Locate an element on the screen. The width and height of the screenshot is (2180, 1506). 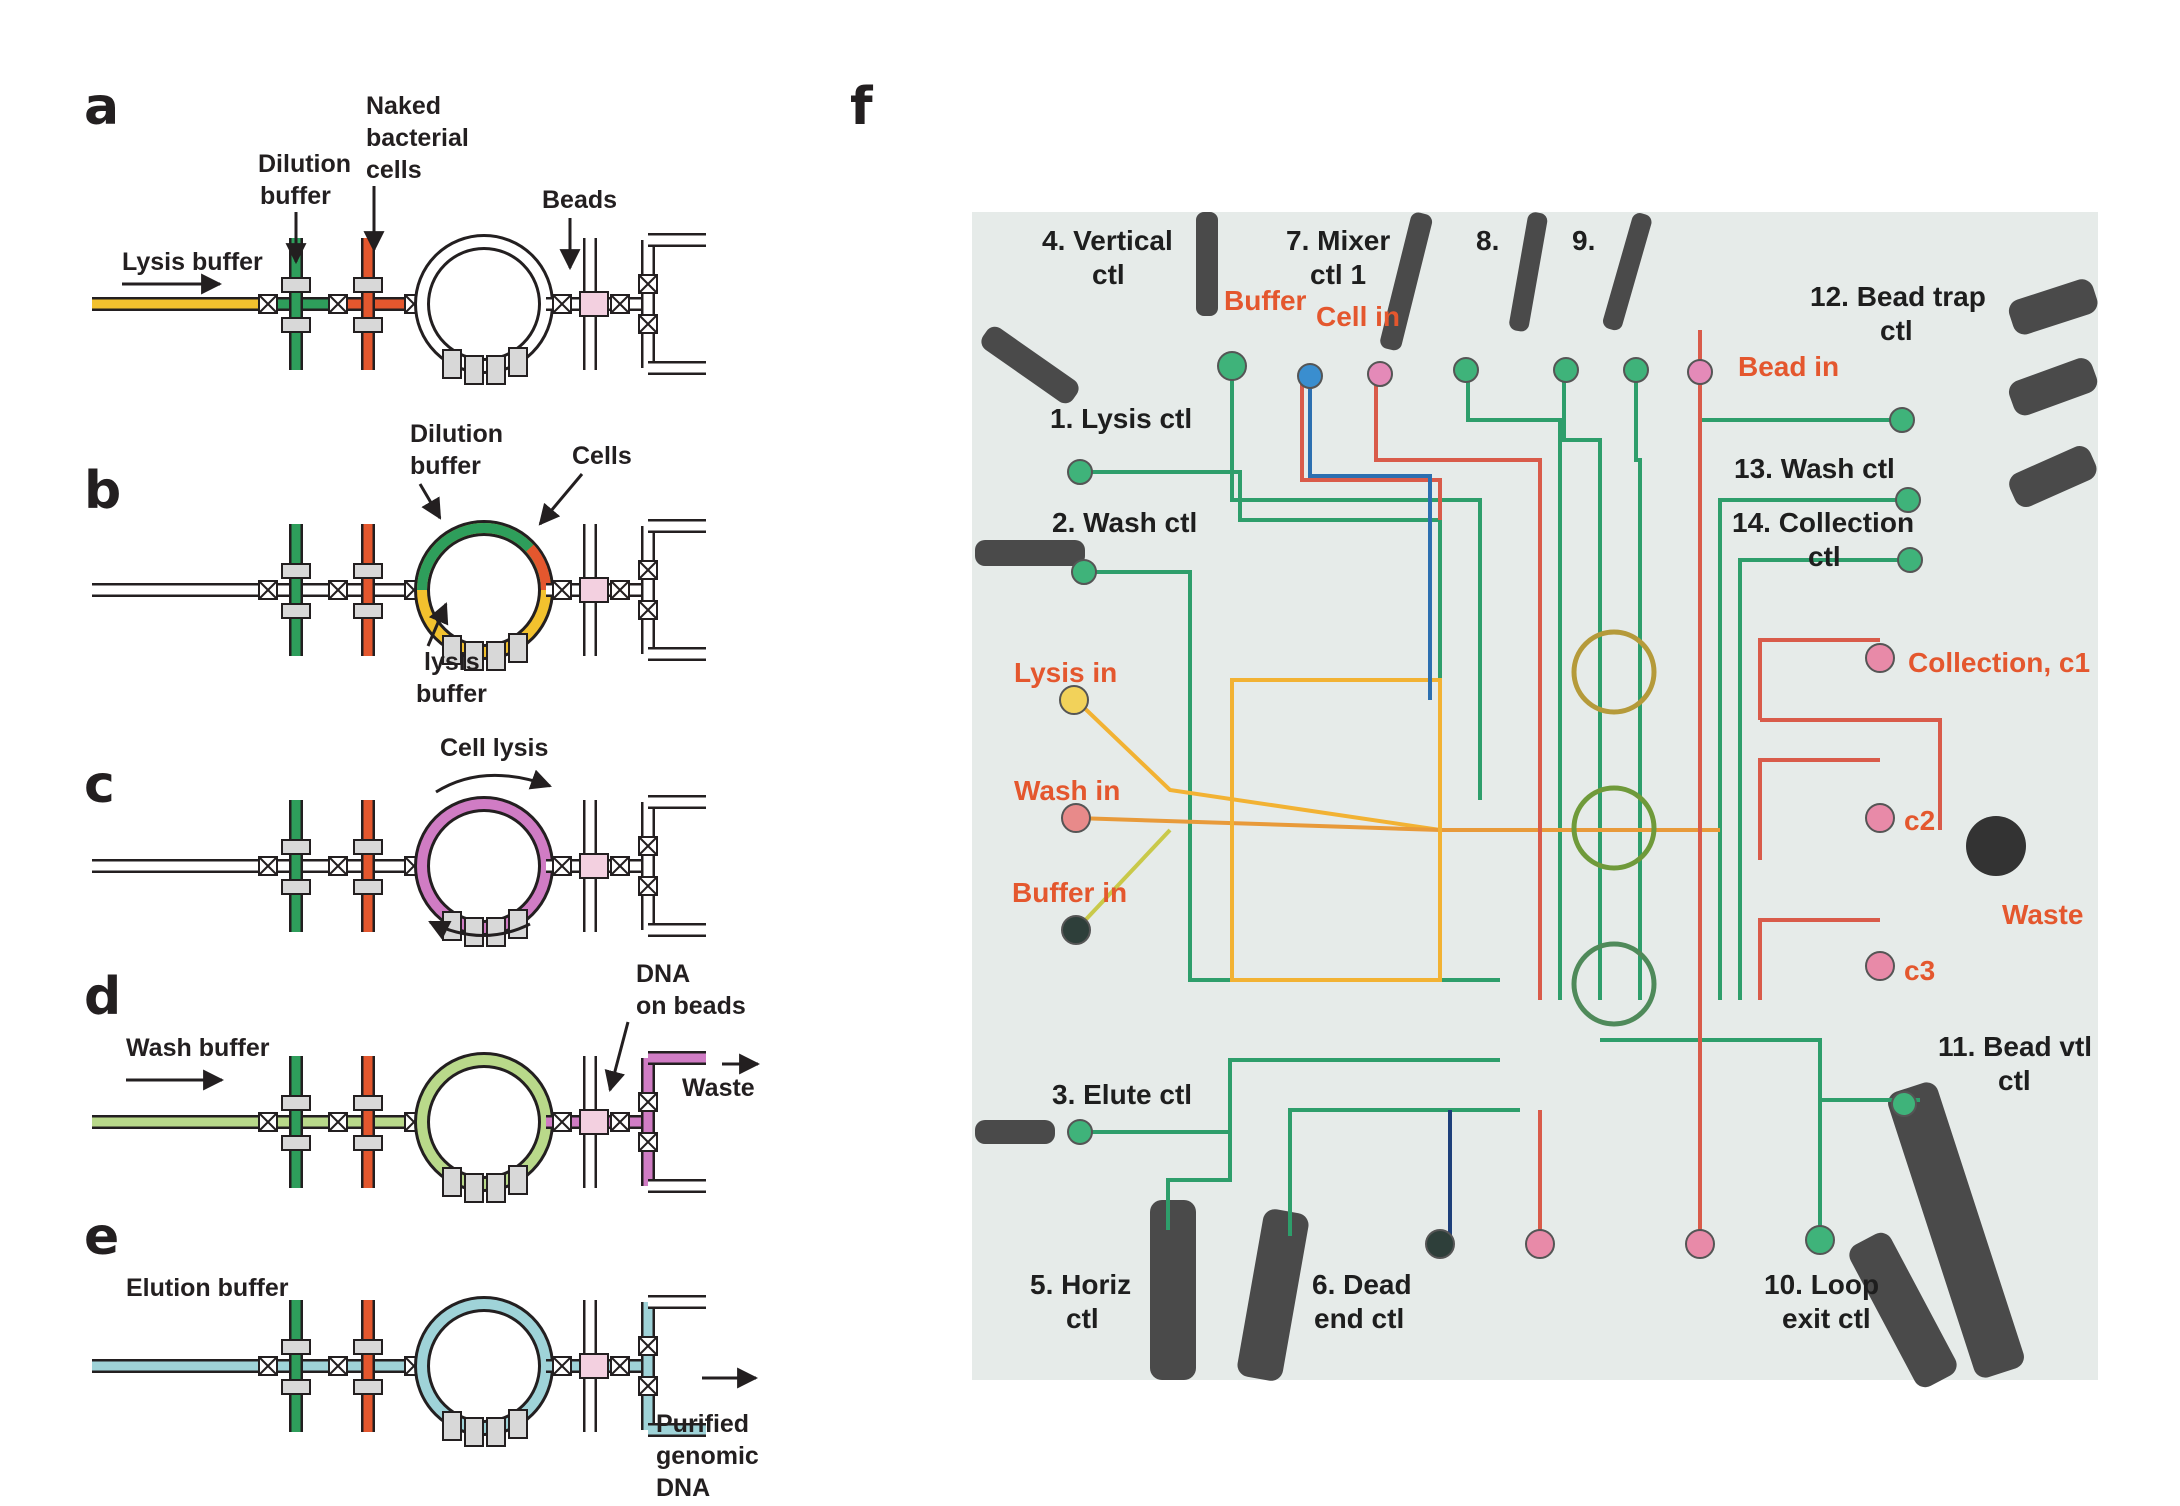
label-horiz-ctl-2: ctl is located at coordinates (1082, 1318).